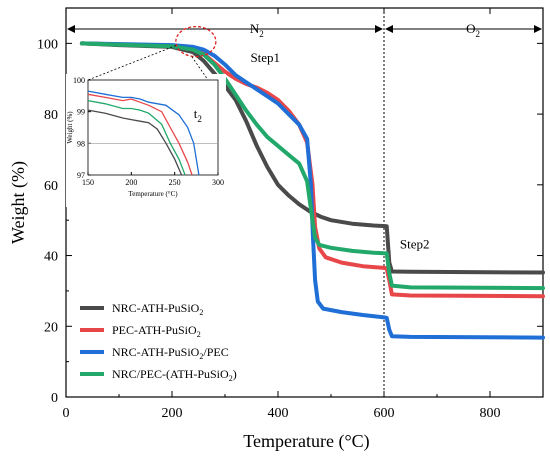  Describe the element at coordinates (172, 413) in the screenshot. I see `x-tick-label: 200` at that location.